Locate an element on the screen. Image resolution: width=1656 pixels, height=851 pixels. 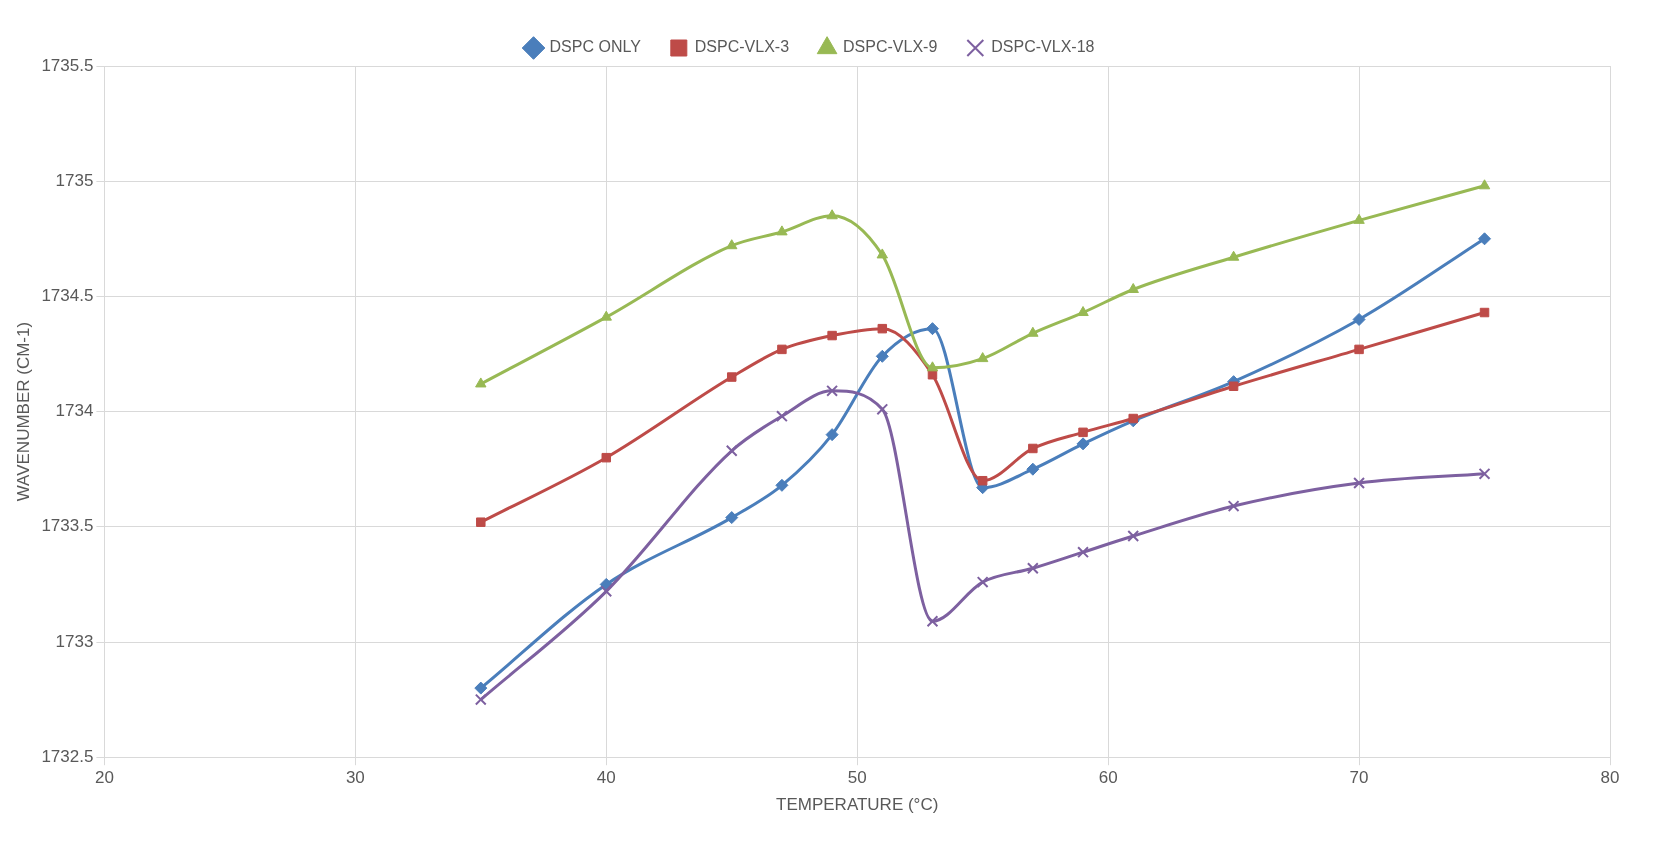
legend-label: DSPC-VLX-18 is located at coordinates (1043, 47).